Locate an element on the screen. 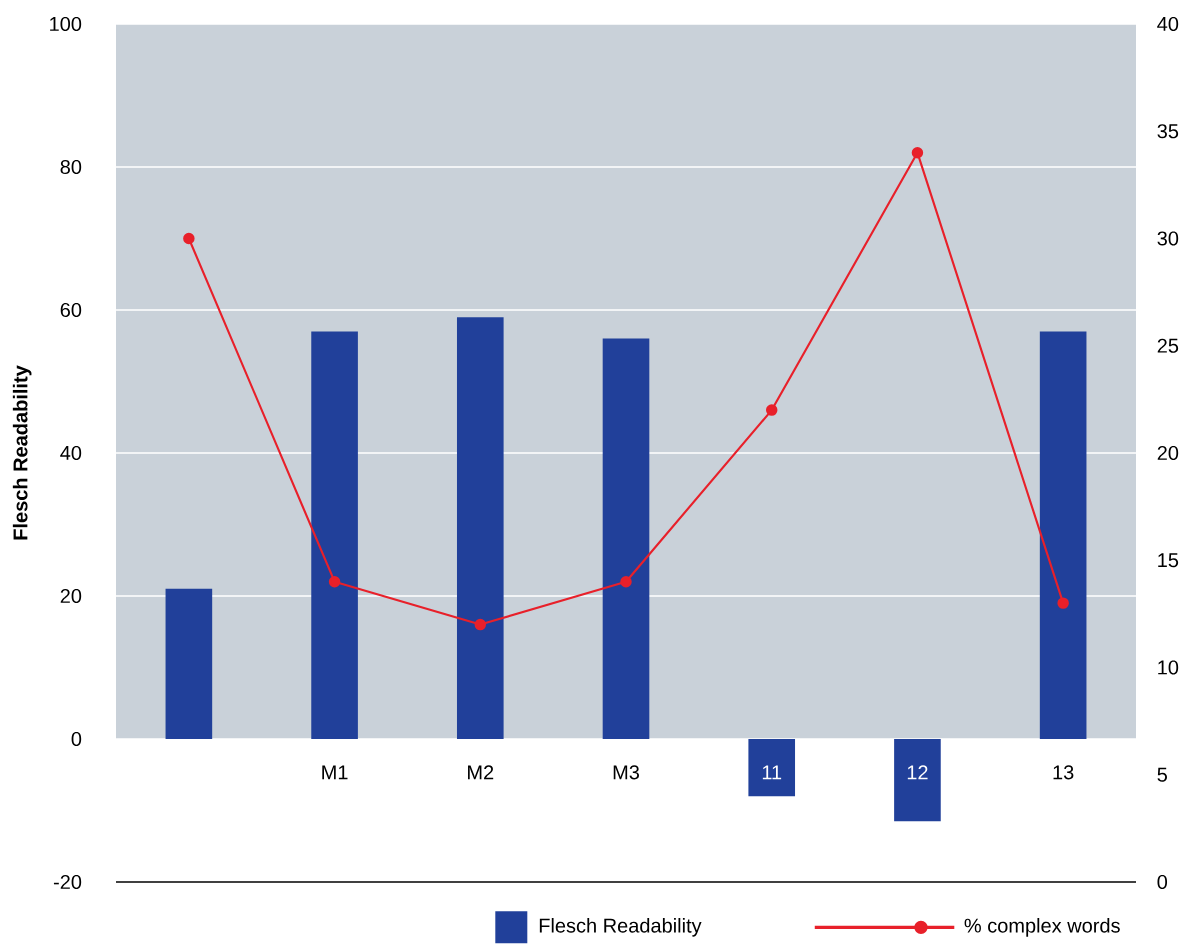 This screenshot has width=1184, height=945. x-tick-label: M3 is located at coordinates (626, 772).